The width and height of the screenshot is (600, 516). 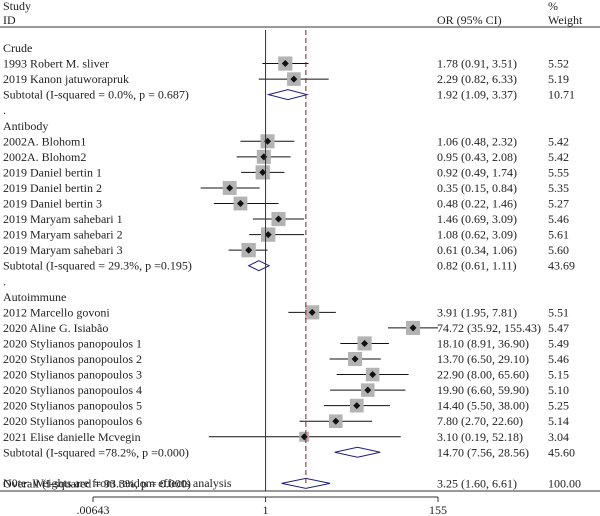 I want to click on study-weight: 5.55, so click(x=558, y=172).